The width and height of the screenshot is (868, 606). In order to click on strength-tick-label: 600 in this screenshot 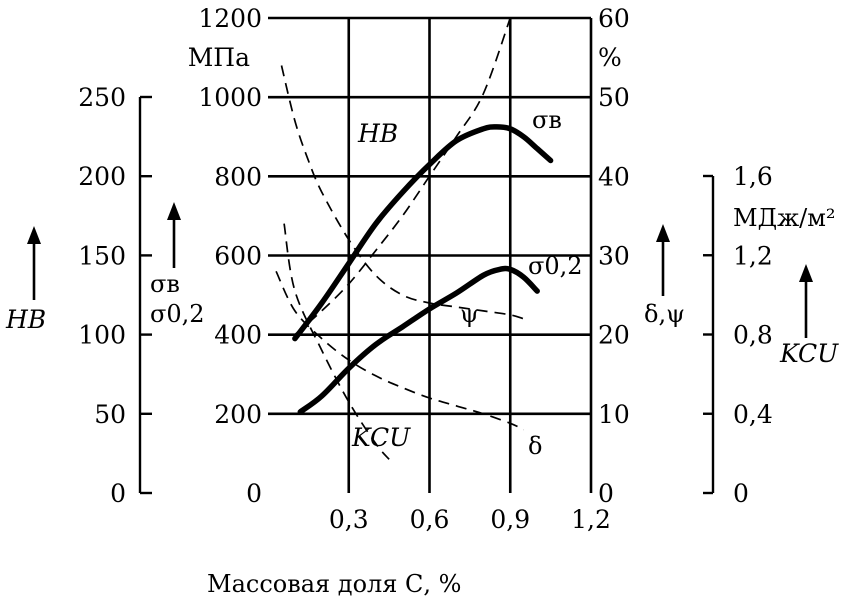, I will do `click(238, 256)`.